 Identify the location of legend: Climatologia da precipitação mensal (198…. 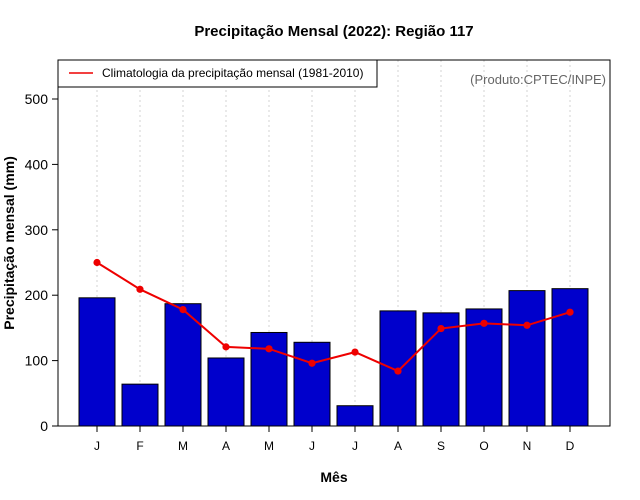
(217, 73).